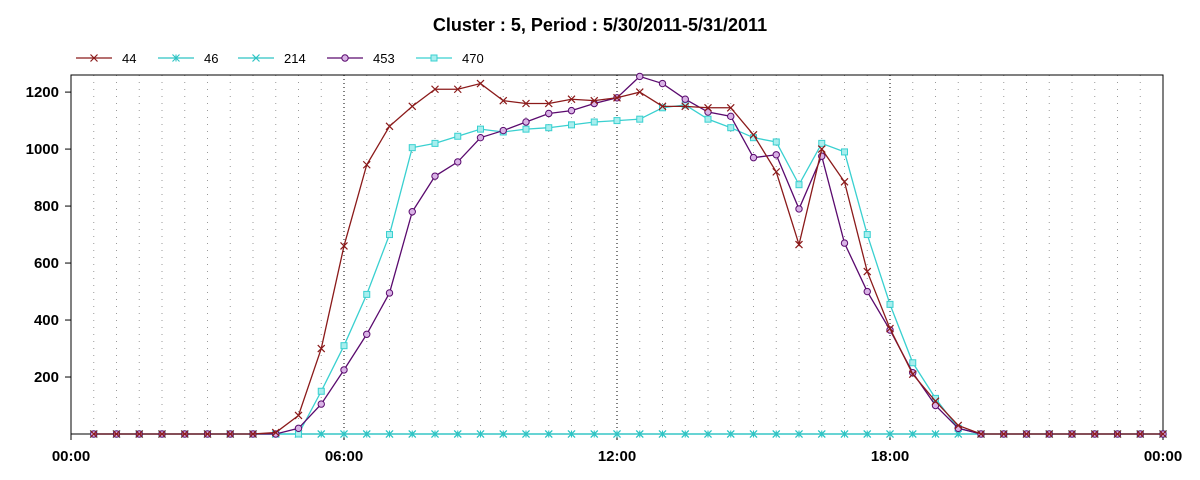 This screenshot has height=480, width=1200. I want to click on y-tick-label: 400, so click(46, 320).